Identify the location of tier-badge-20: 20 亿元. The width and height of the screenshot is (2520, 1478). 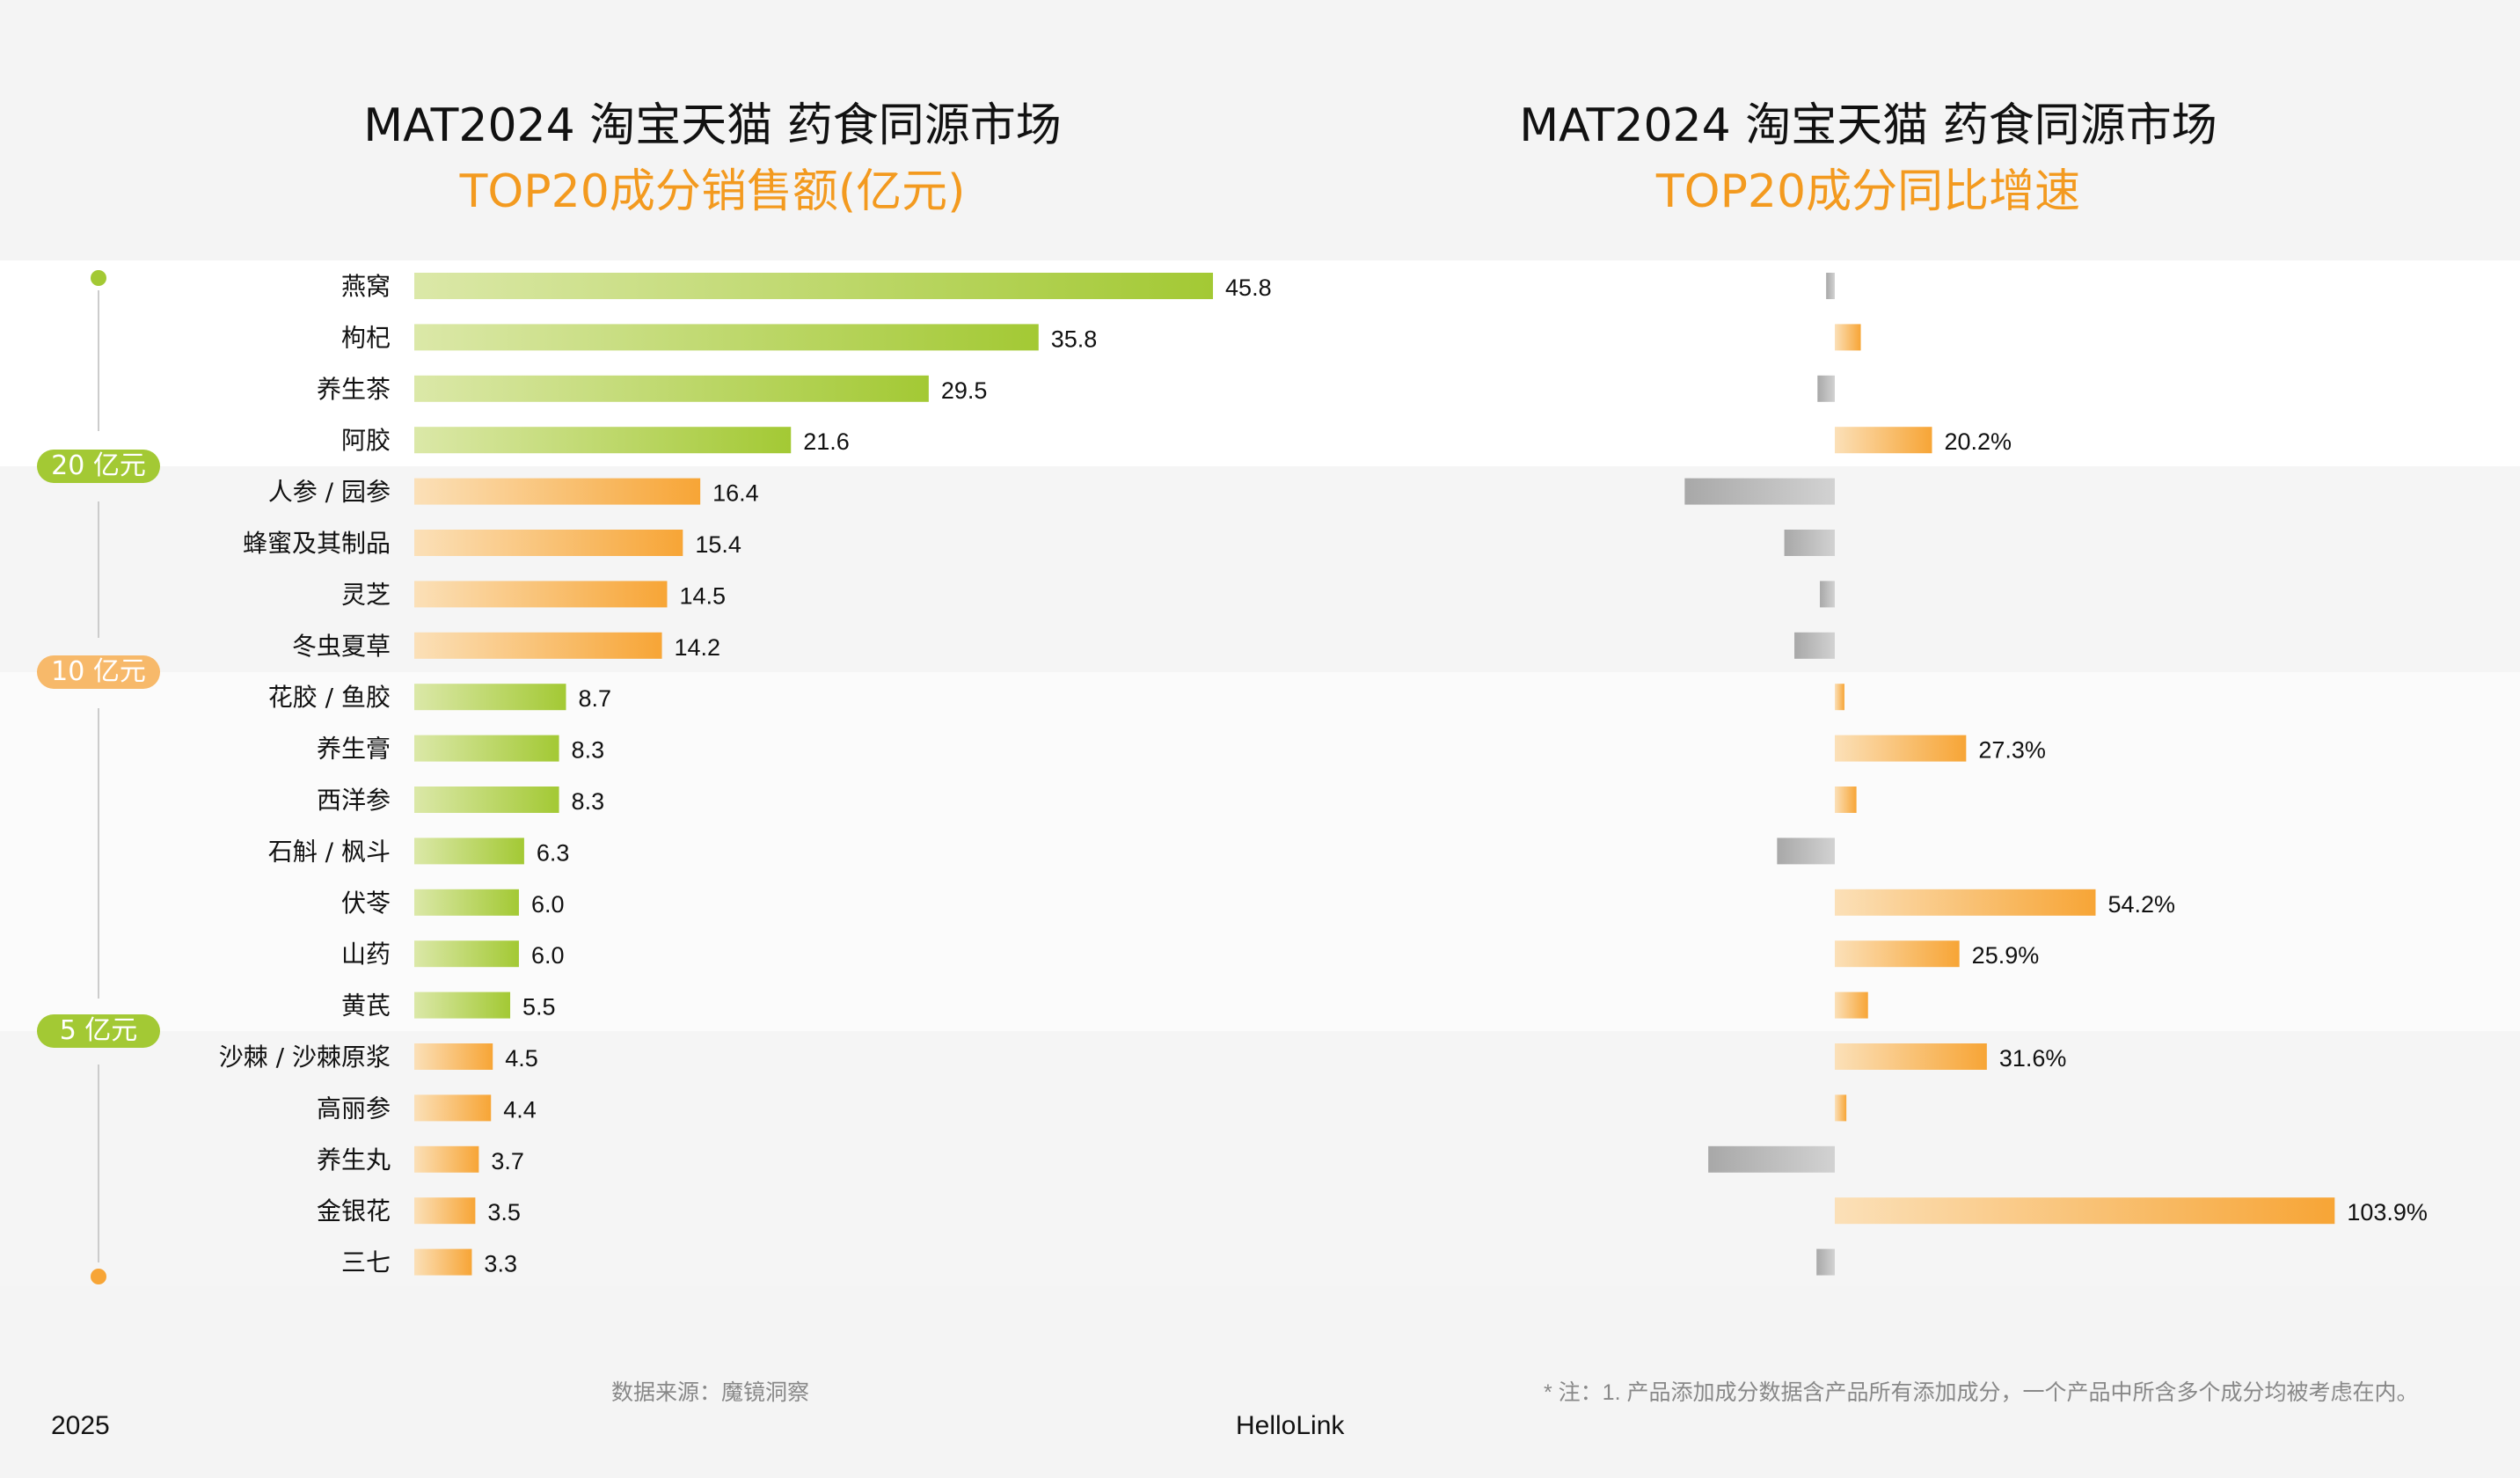
(98, 466).